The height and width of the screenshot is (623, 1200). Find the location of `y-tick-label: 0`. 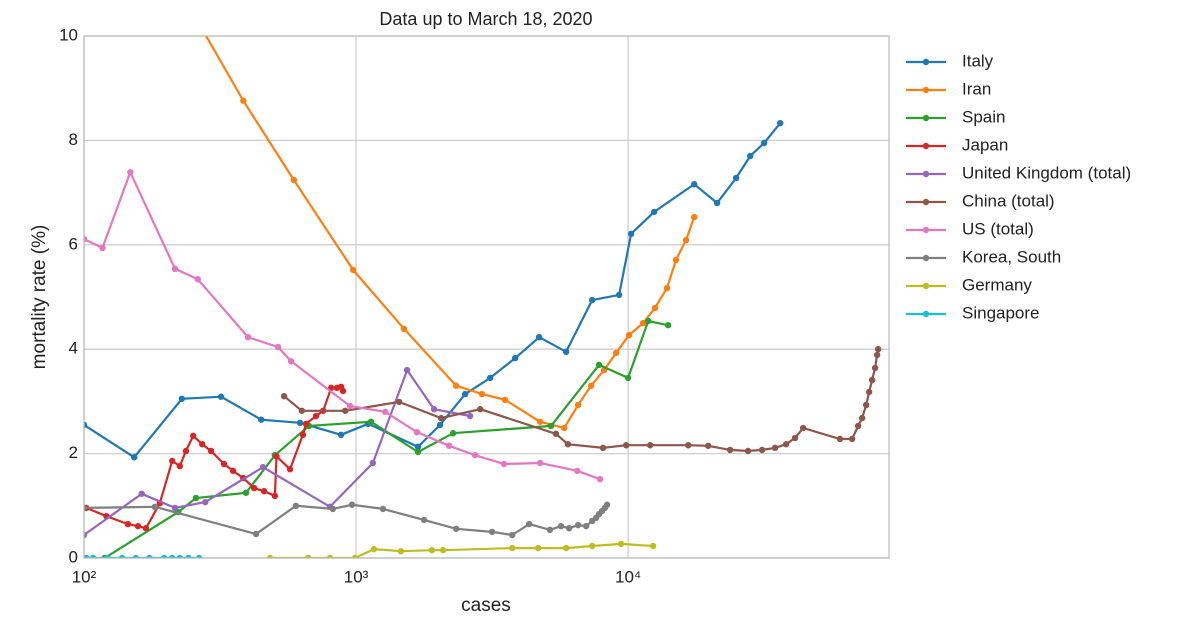

y-tick-label: 0 is located at coordinates (73, 556).